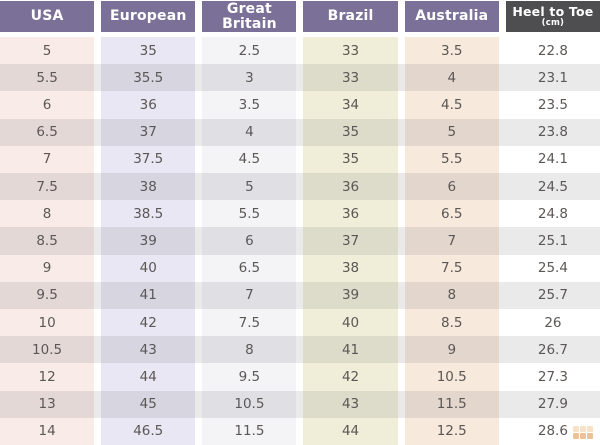 This screenshot has width=600, height=445. What do you see at coordinates (148, 350) in the screenshot?
I see `cell-european: 43` at bounding box center [148, 350].